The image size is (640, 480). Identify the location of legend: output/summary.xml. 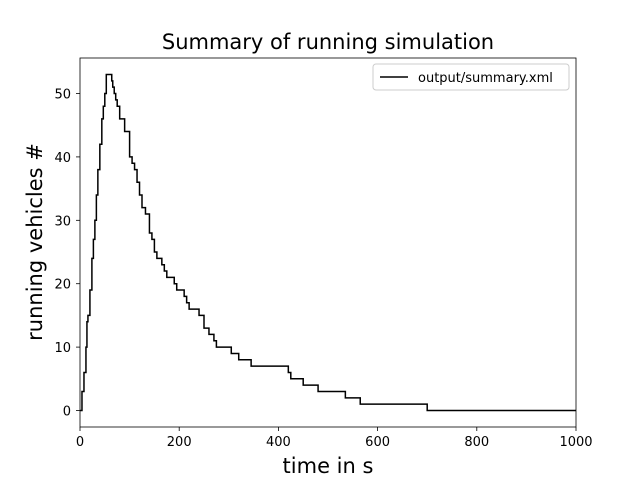
(471, 77).